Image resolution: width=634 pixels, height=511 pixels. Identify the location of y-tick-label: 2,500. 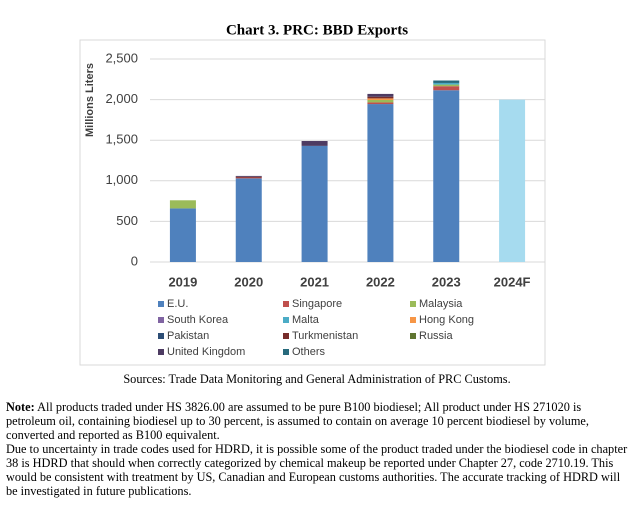
(121, 57).